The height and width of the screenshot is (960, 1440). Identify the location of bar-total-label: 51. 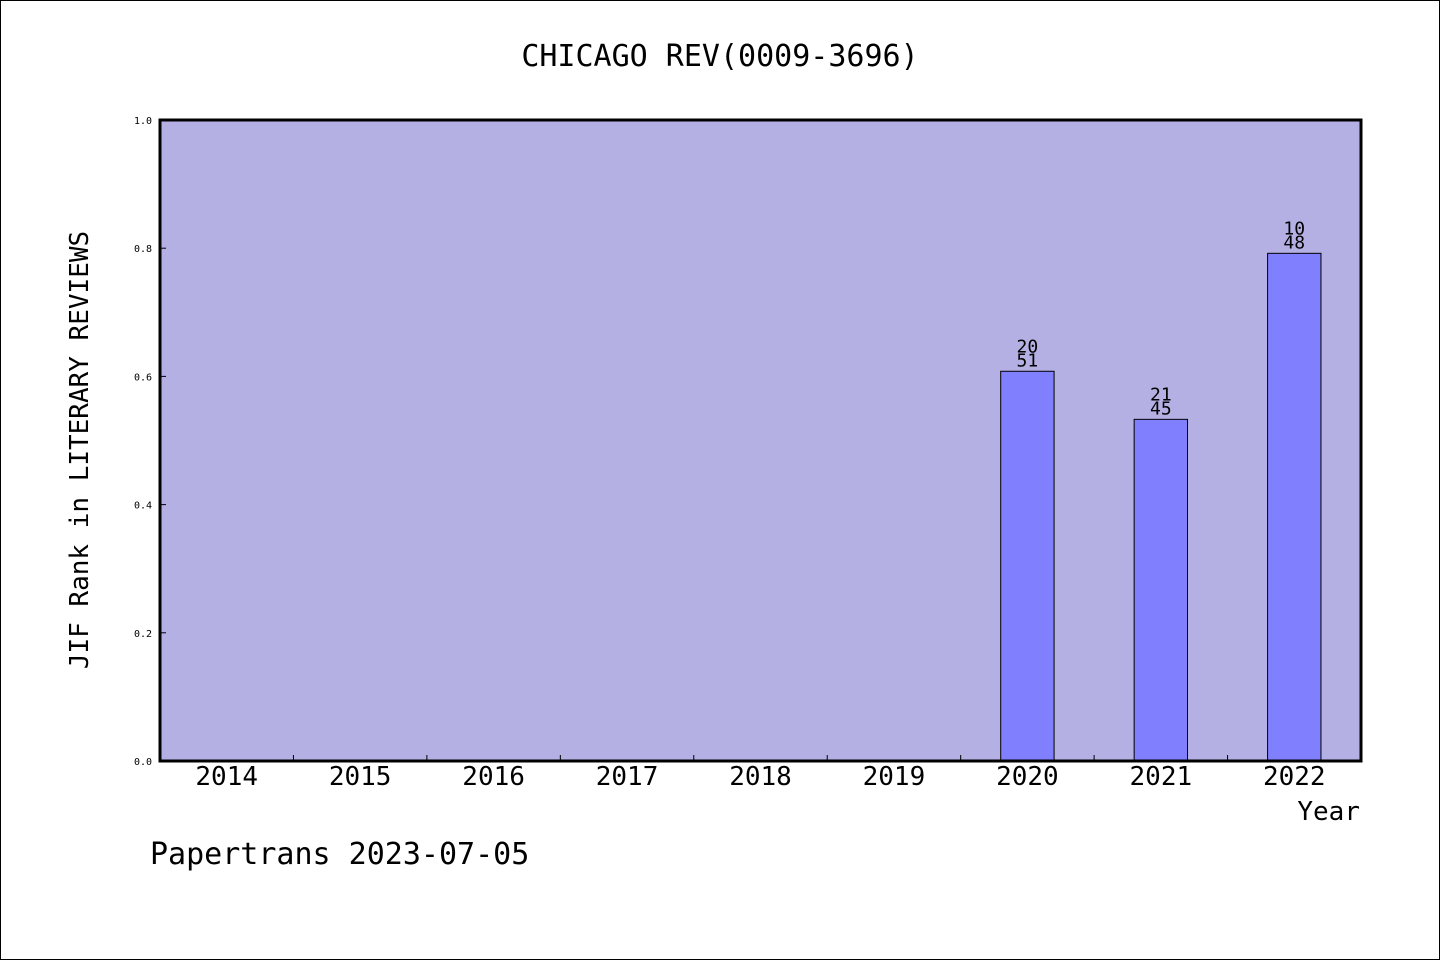
(1028, 360).